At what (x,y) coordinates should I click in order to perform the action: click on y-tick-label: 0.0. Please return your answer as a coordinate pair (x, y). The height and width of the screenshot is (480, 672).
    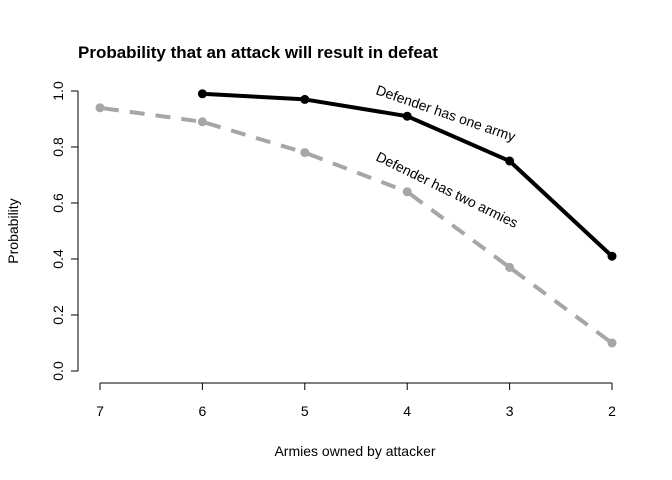
    Looking at the image, I should click on (58, 371).